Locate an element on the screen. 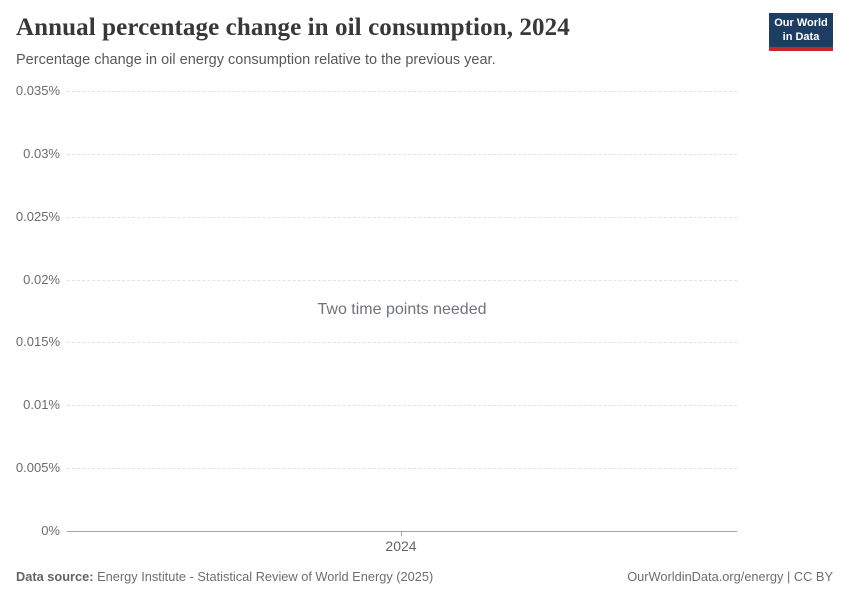 Image resolution: width=850 pixels, height=600 pixels. y-tick-label: 0% is located at coordinates (50, 530).